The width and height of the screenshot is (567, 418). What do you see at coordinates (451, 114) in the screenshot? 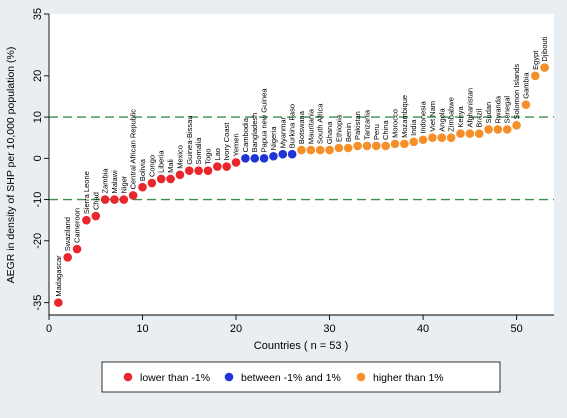
I see `point-label: Zimbabwe` at bounding box center [451, 114].